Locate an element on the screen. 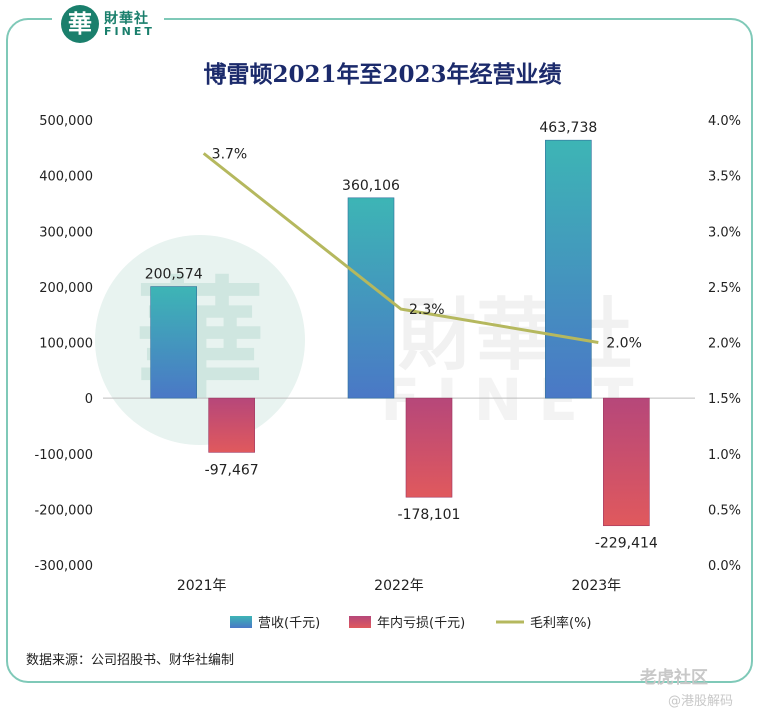 Image resolution: width=765 pixels, height=716 pixels. data-label-revenue: 463,738 is located at coordinates (568, 128).